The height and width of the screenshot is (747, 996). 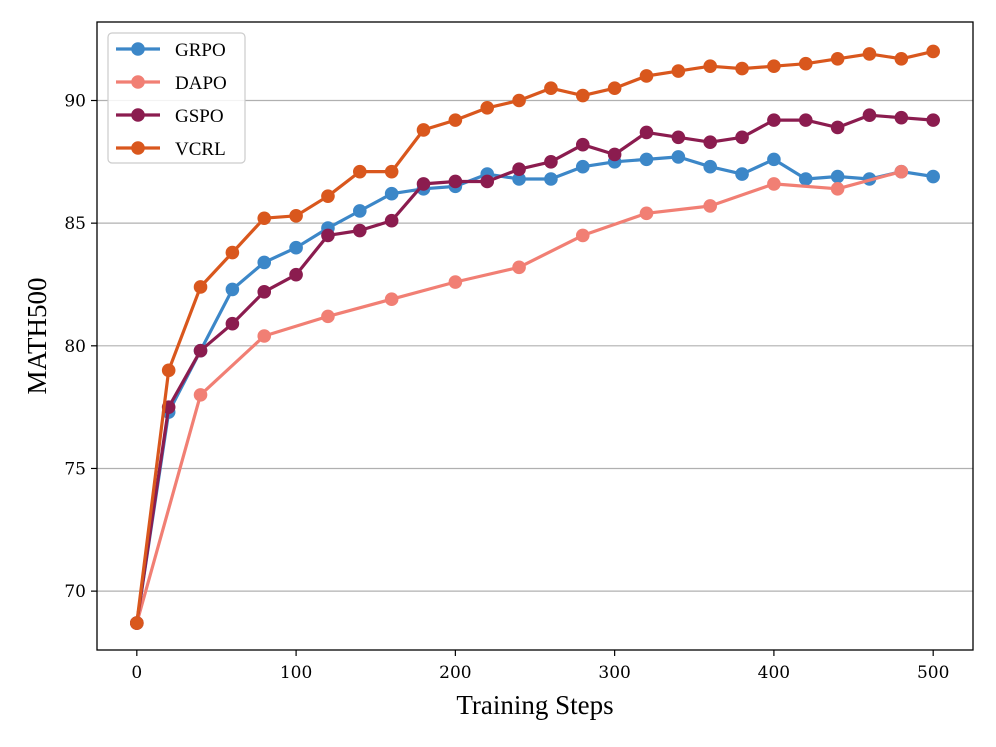 I want to click on legend: GRPO DAPO GSPO VCRL, so click(x=176, y=98).